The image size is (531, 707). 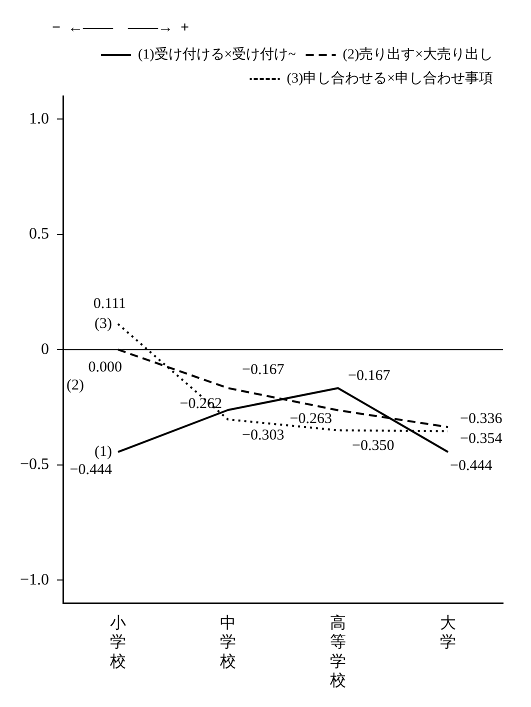 I want to click on data-label: 0.111, so click(x=109, y=304).